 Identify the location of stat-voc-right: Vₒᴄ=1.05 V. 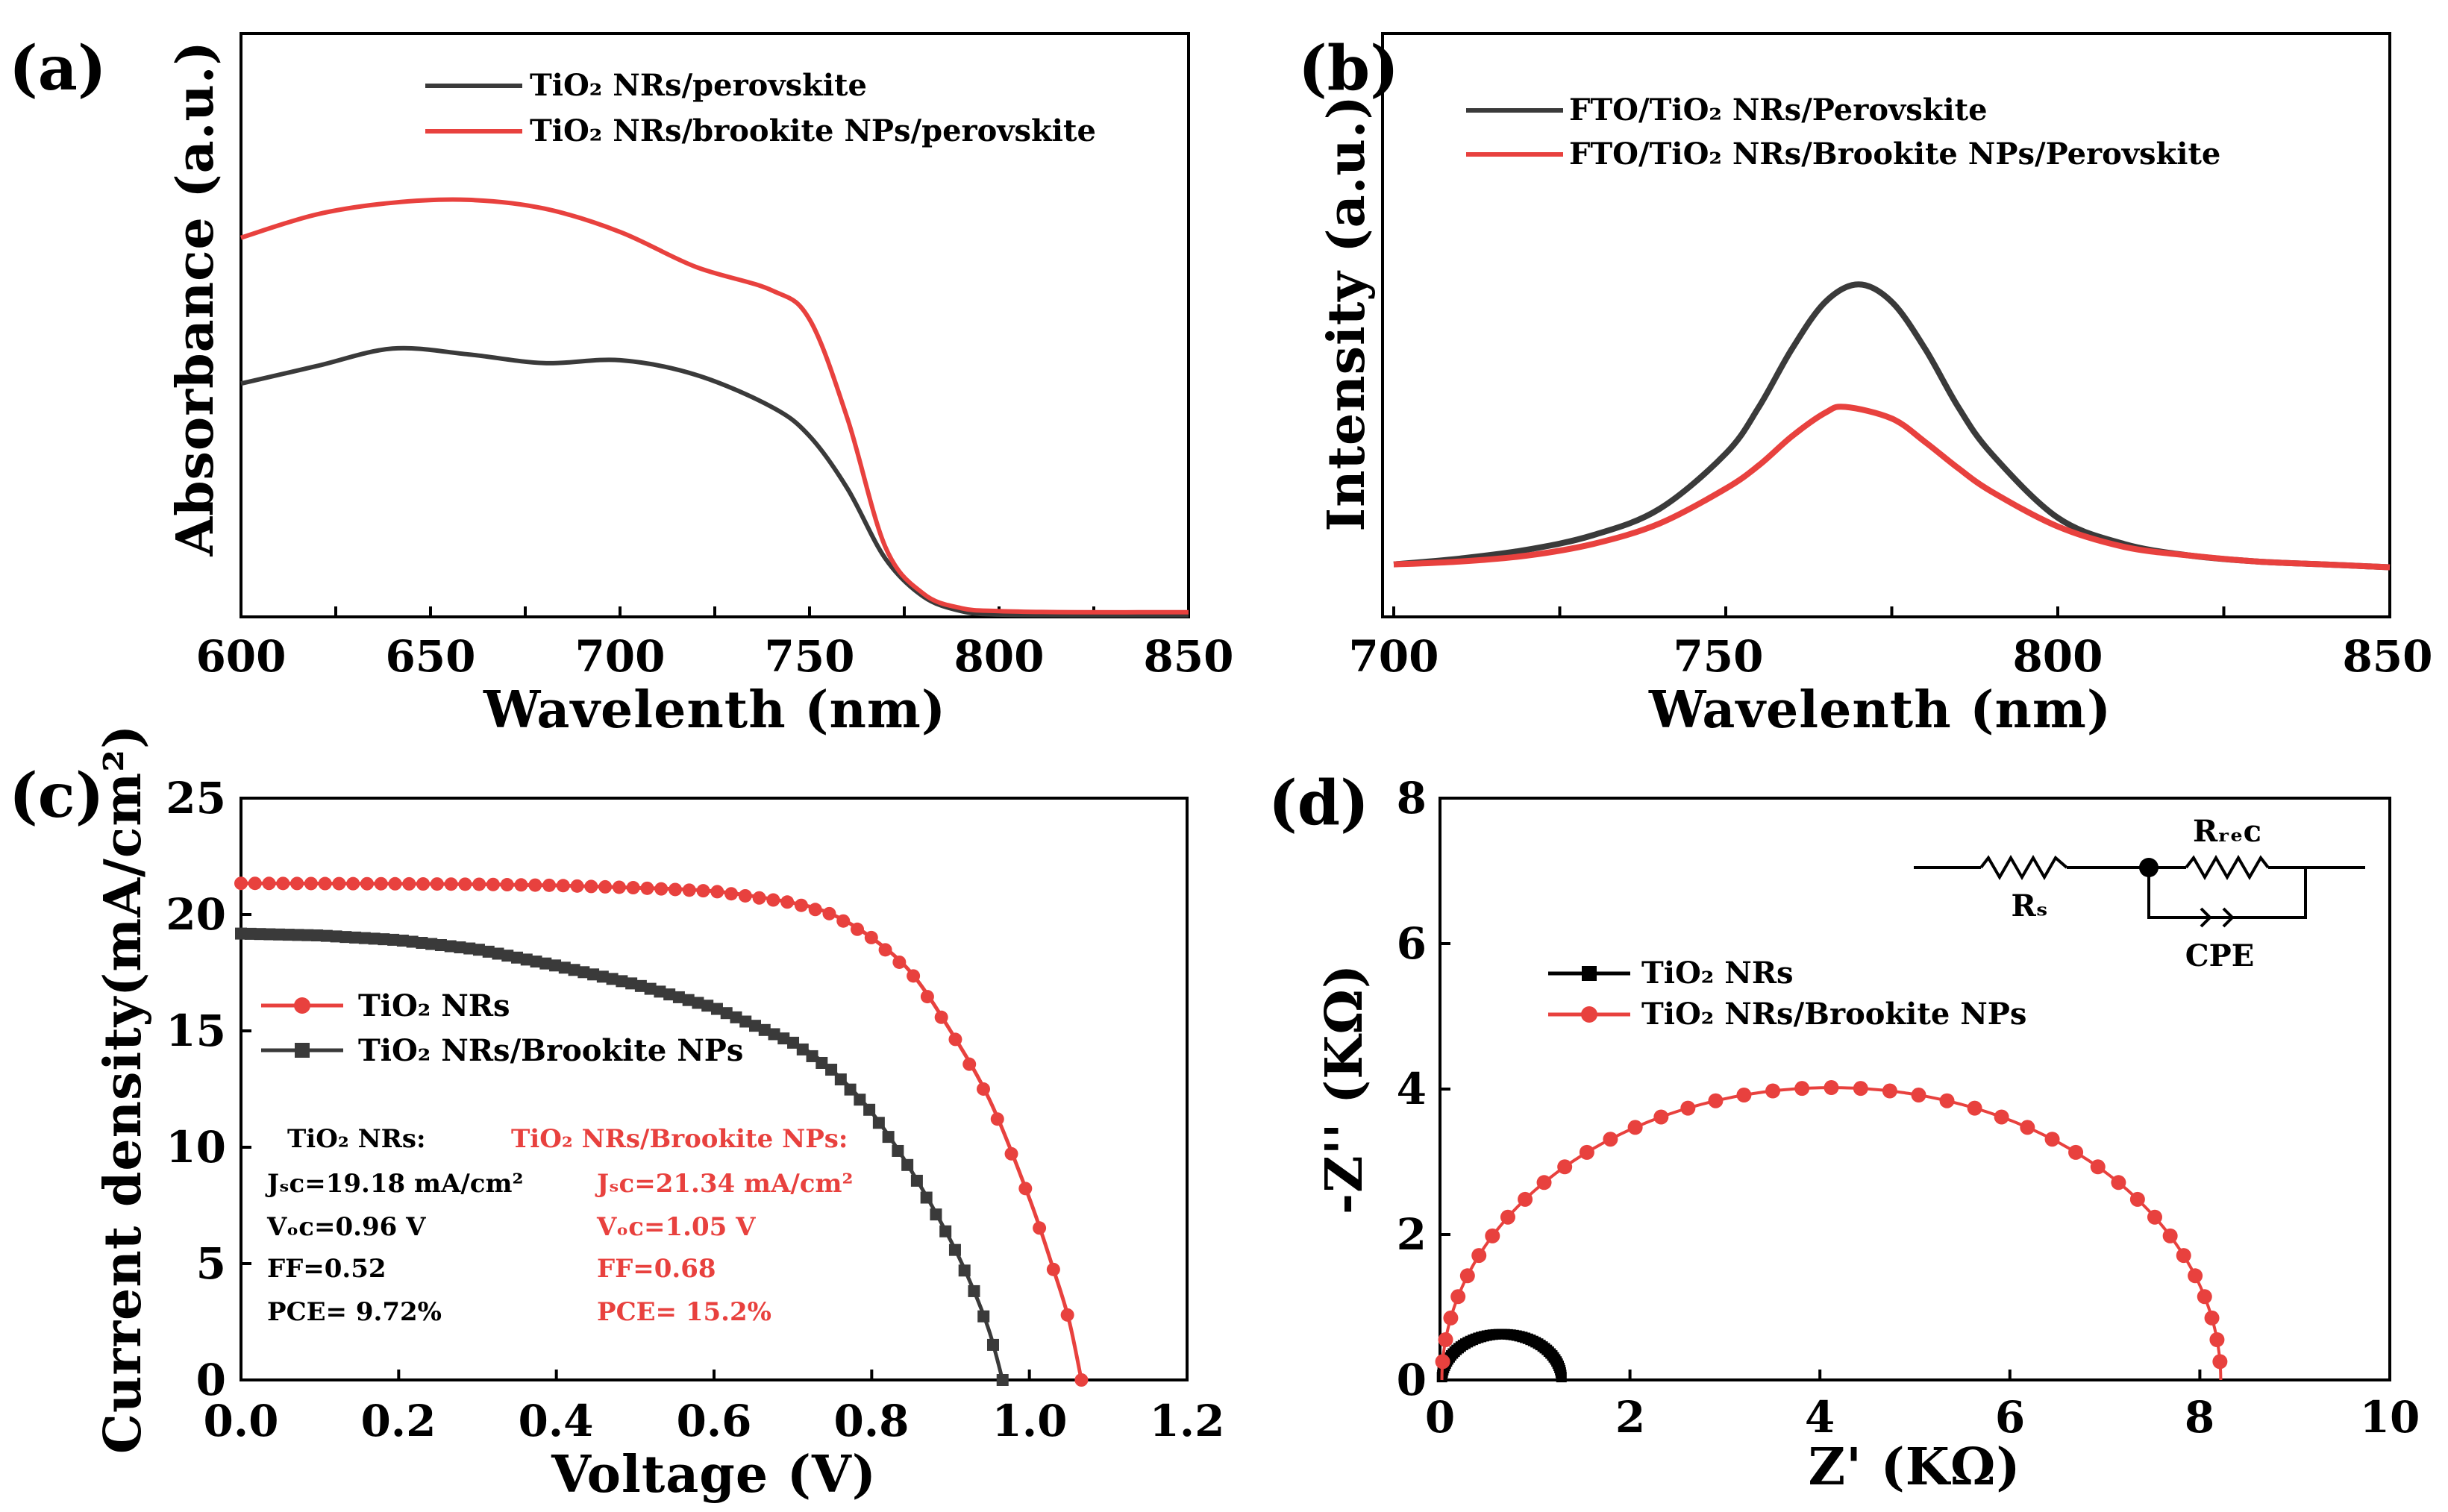
(676, 1227).